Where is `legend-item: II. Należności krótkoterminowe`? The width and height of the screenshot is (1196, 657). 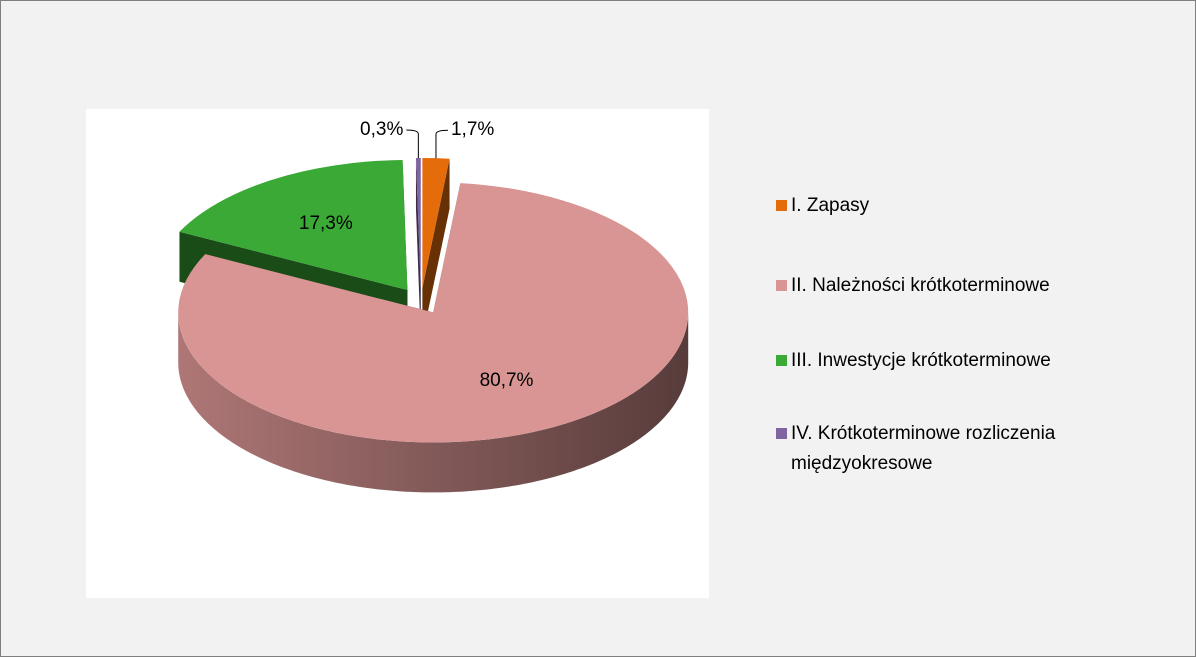 legend-item: II. Należności krótkoterminowe is located at coordinates (981, 286).